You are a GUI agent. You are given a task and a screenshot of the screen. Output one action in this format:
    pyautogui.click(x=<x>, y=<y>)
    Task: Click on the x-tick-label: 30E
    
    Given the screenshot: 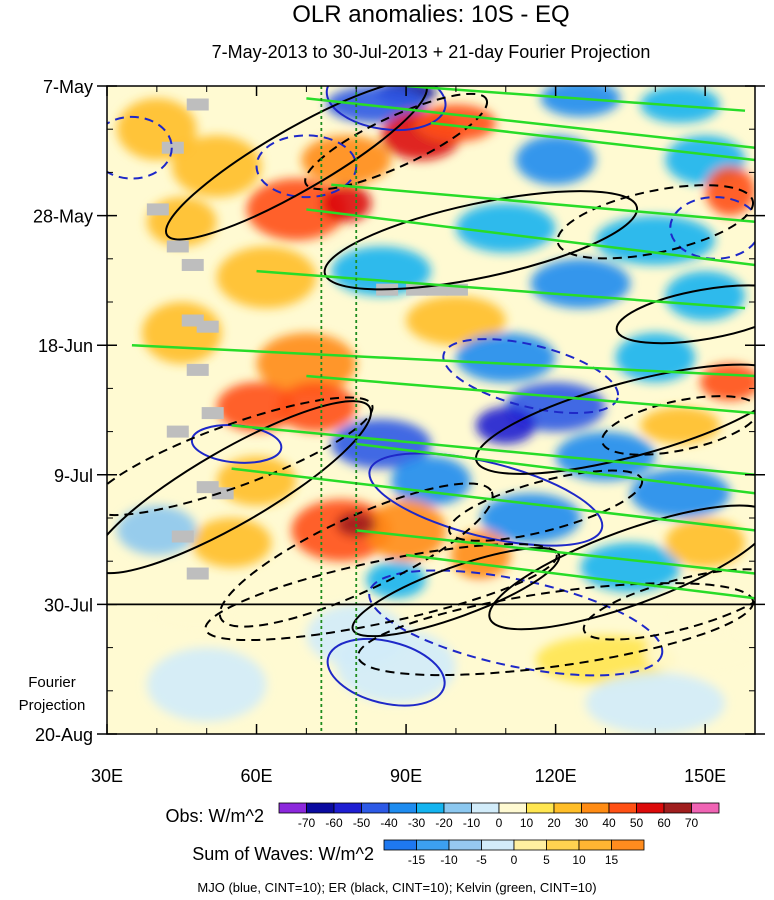 What is the action you would take?
    pyautogui.click(x=107, y=776)
    